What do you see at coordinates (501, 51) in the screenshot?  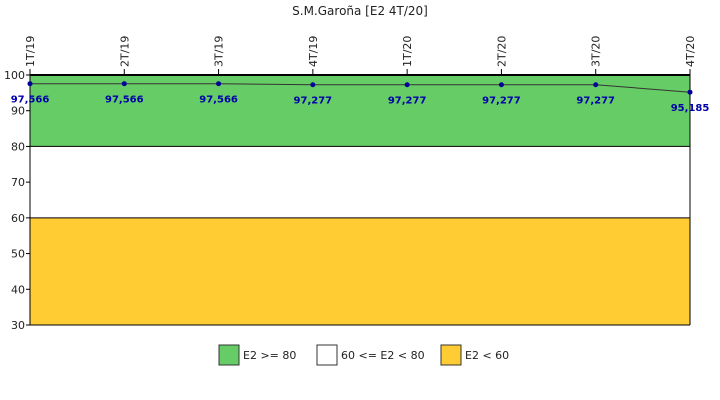 I see `x-tick-label-5: 2T/20` at bounding box center [501, 51].